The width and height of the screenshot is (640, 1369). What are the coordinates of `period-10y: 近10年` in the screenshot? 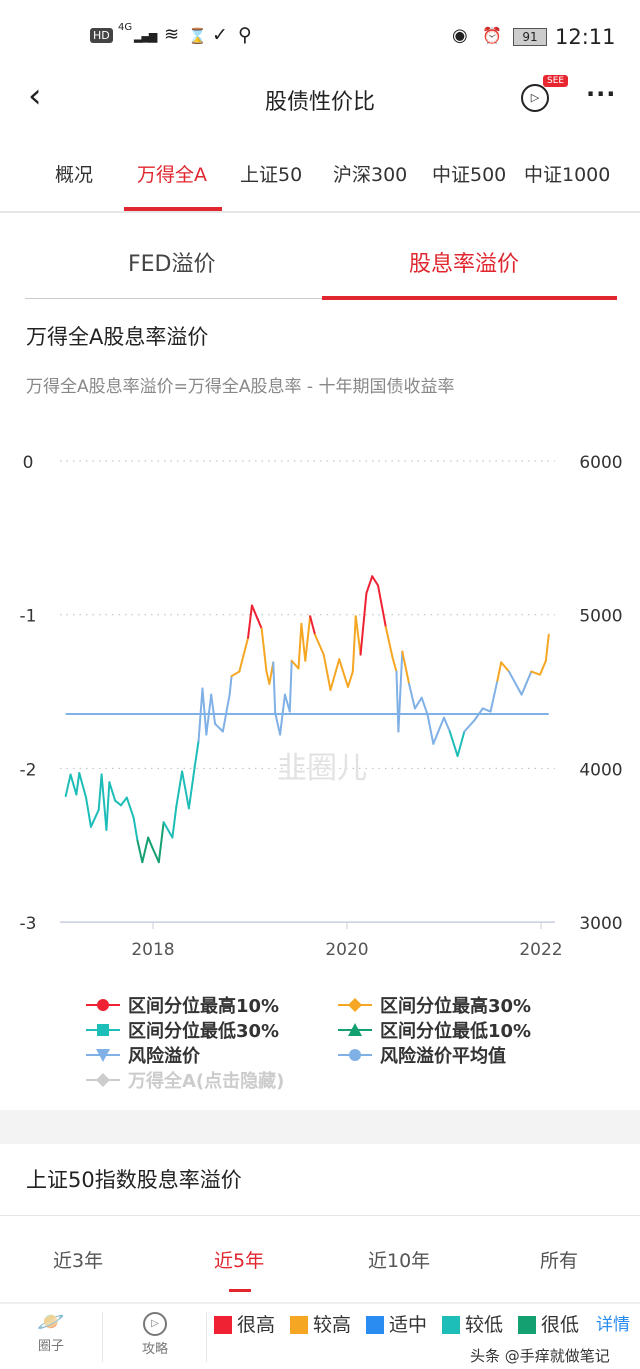 It's located at (399, 1261).